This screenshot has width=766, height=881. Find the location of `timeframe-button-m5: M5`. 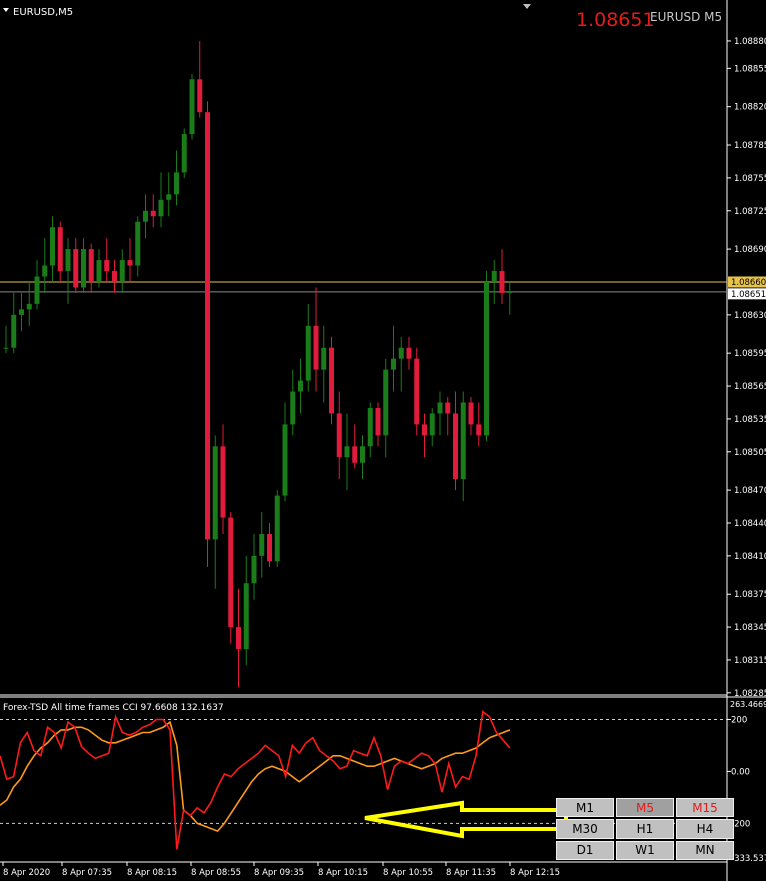

timeframe-button-m5: M5 is located at coordinates (645, 808).